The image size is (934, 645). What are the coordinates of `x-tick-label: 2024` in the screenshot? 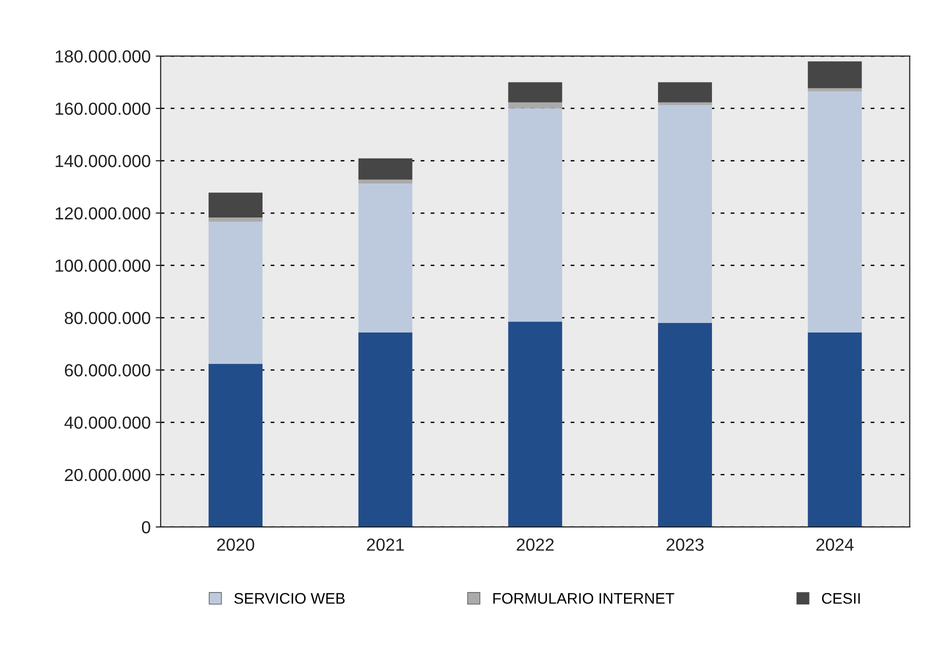 It's located at (835, 544).